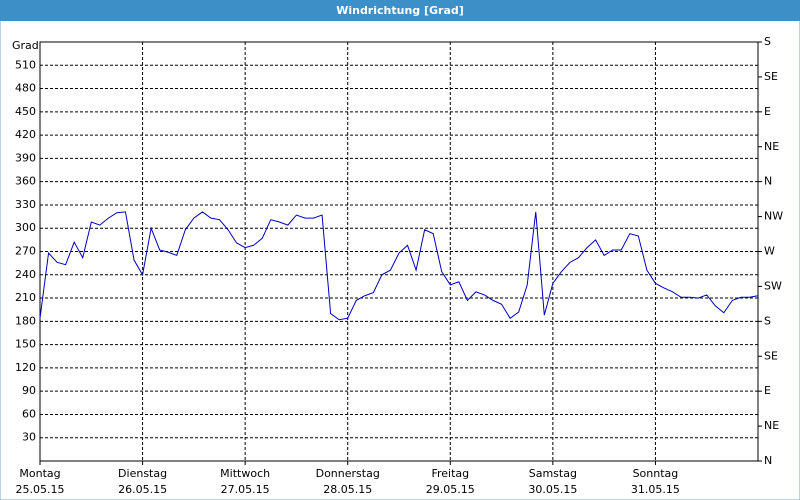 This screenshot has width=800, height=500. Describe the element at coordinates (348, 473) in the screenshot. I see `x-tick-label: Donnerstag` at that location.